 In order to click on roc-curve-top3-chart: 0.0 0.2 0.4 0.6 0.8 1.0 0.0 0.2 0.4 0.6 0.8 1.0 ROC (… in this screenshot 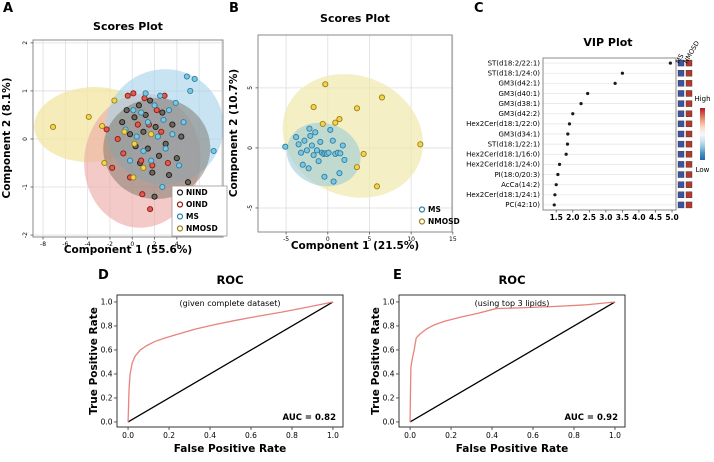, I will do `click(498, 364)`.